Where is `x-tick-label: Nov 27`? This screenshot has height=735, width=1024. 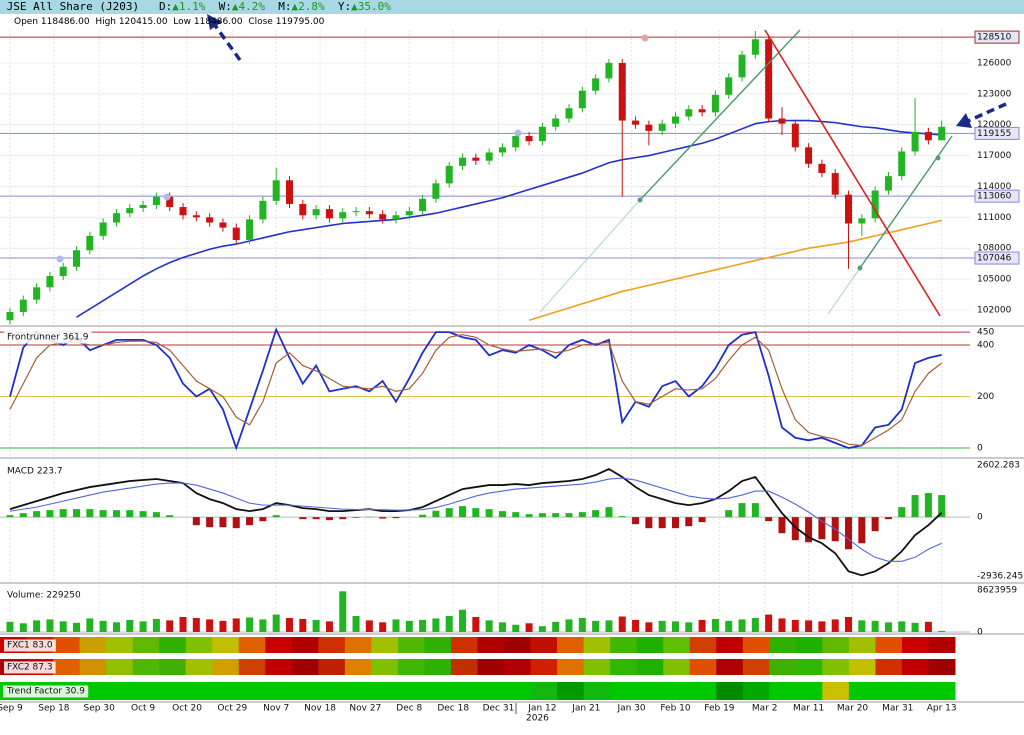
x-tick-label: Nov 27 is located at coordinates (365, 709).